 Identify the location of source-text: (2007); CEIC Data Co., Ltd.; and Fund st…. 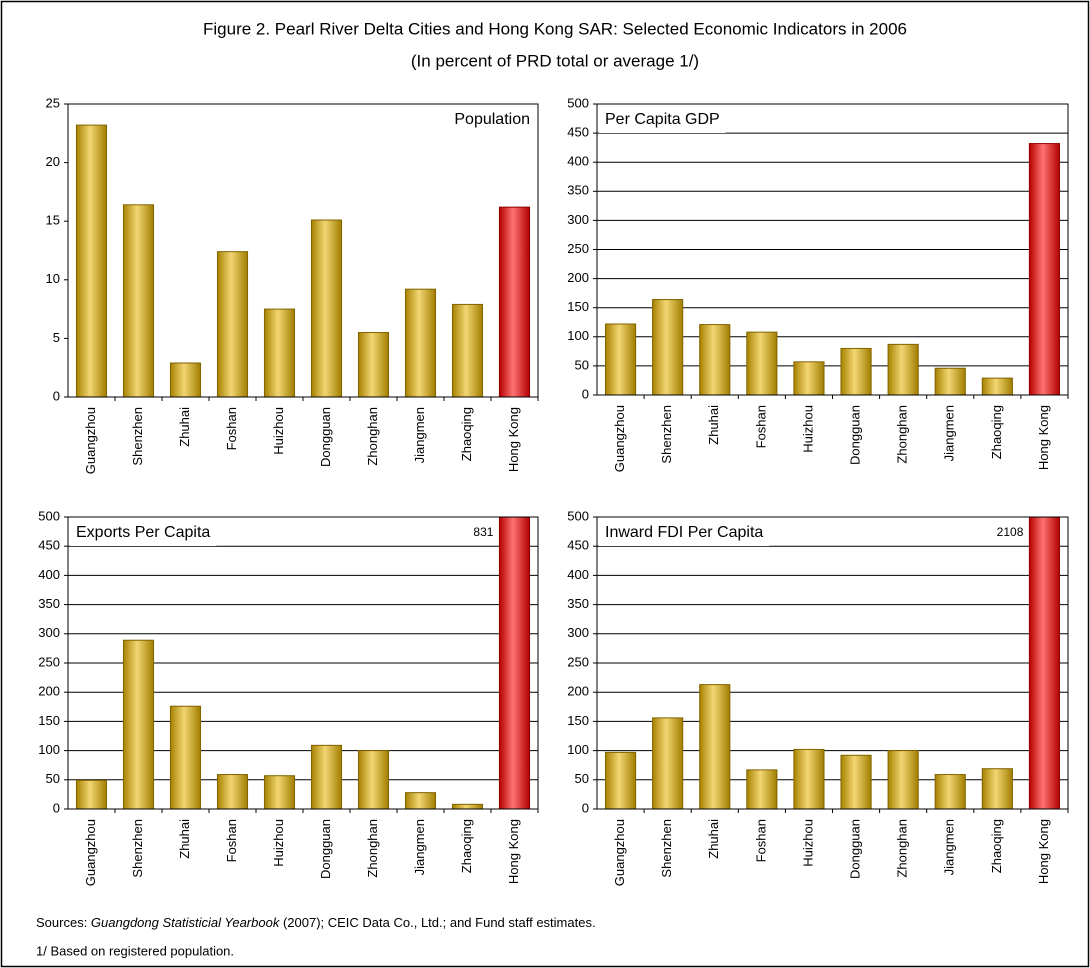
(437, 922).